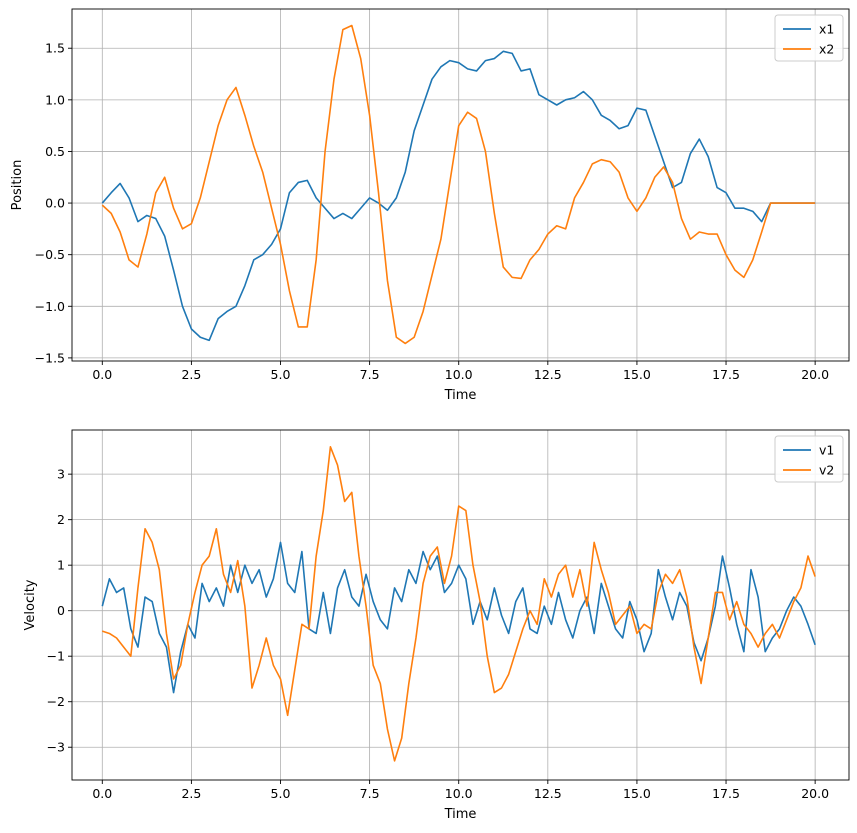  What do you see at coordinates (460, 395) in the screenshot?
I see `chart-1-x-axis-label: Time` at bounding box center [460, 395].